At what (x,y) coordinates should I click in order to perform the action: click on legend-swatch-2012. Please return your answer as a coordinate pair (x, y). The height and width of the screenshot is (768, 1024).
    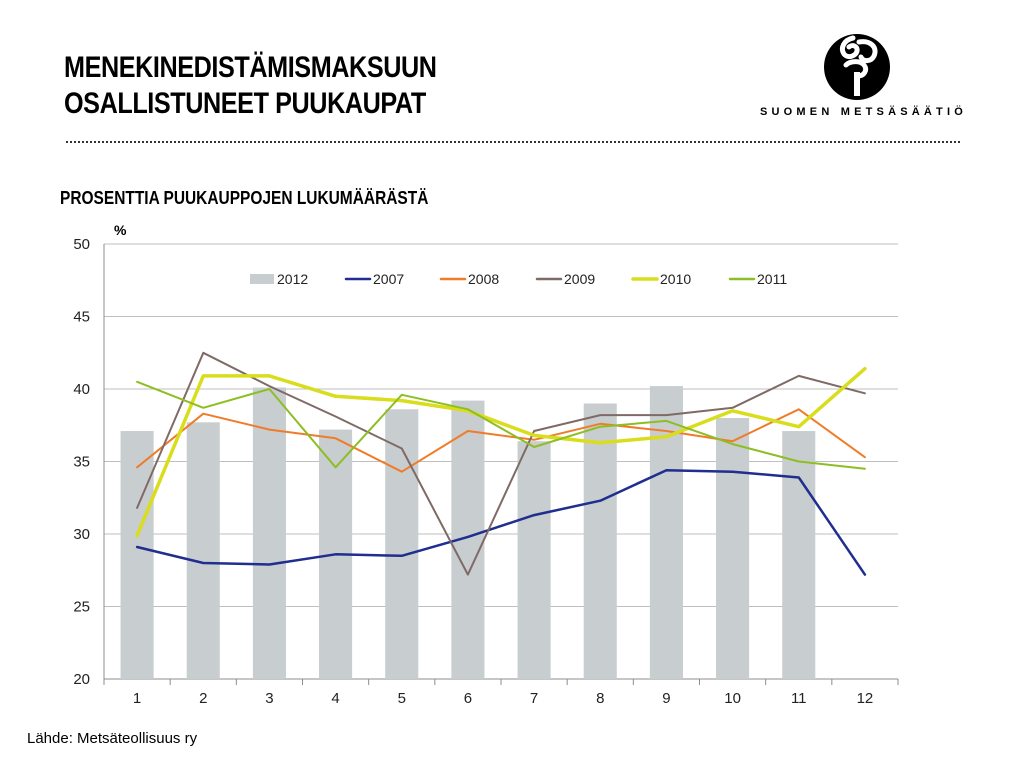
    Looking at the image, I should click on (262, 279).